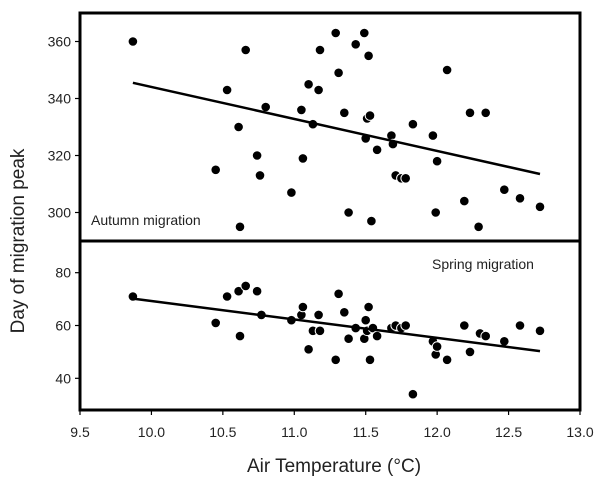  I want to click on x-tick-label: 10.5, so click(222, 432).